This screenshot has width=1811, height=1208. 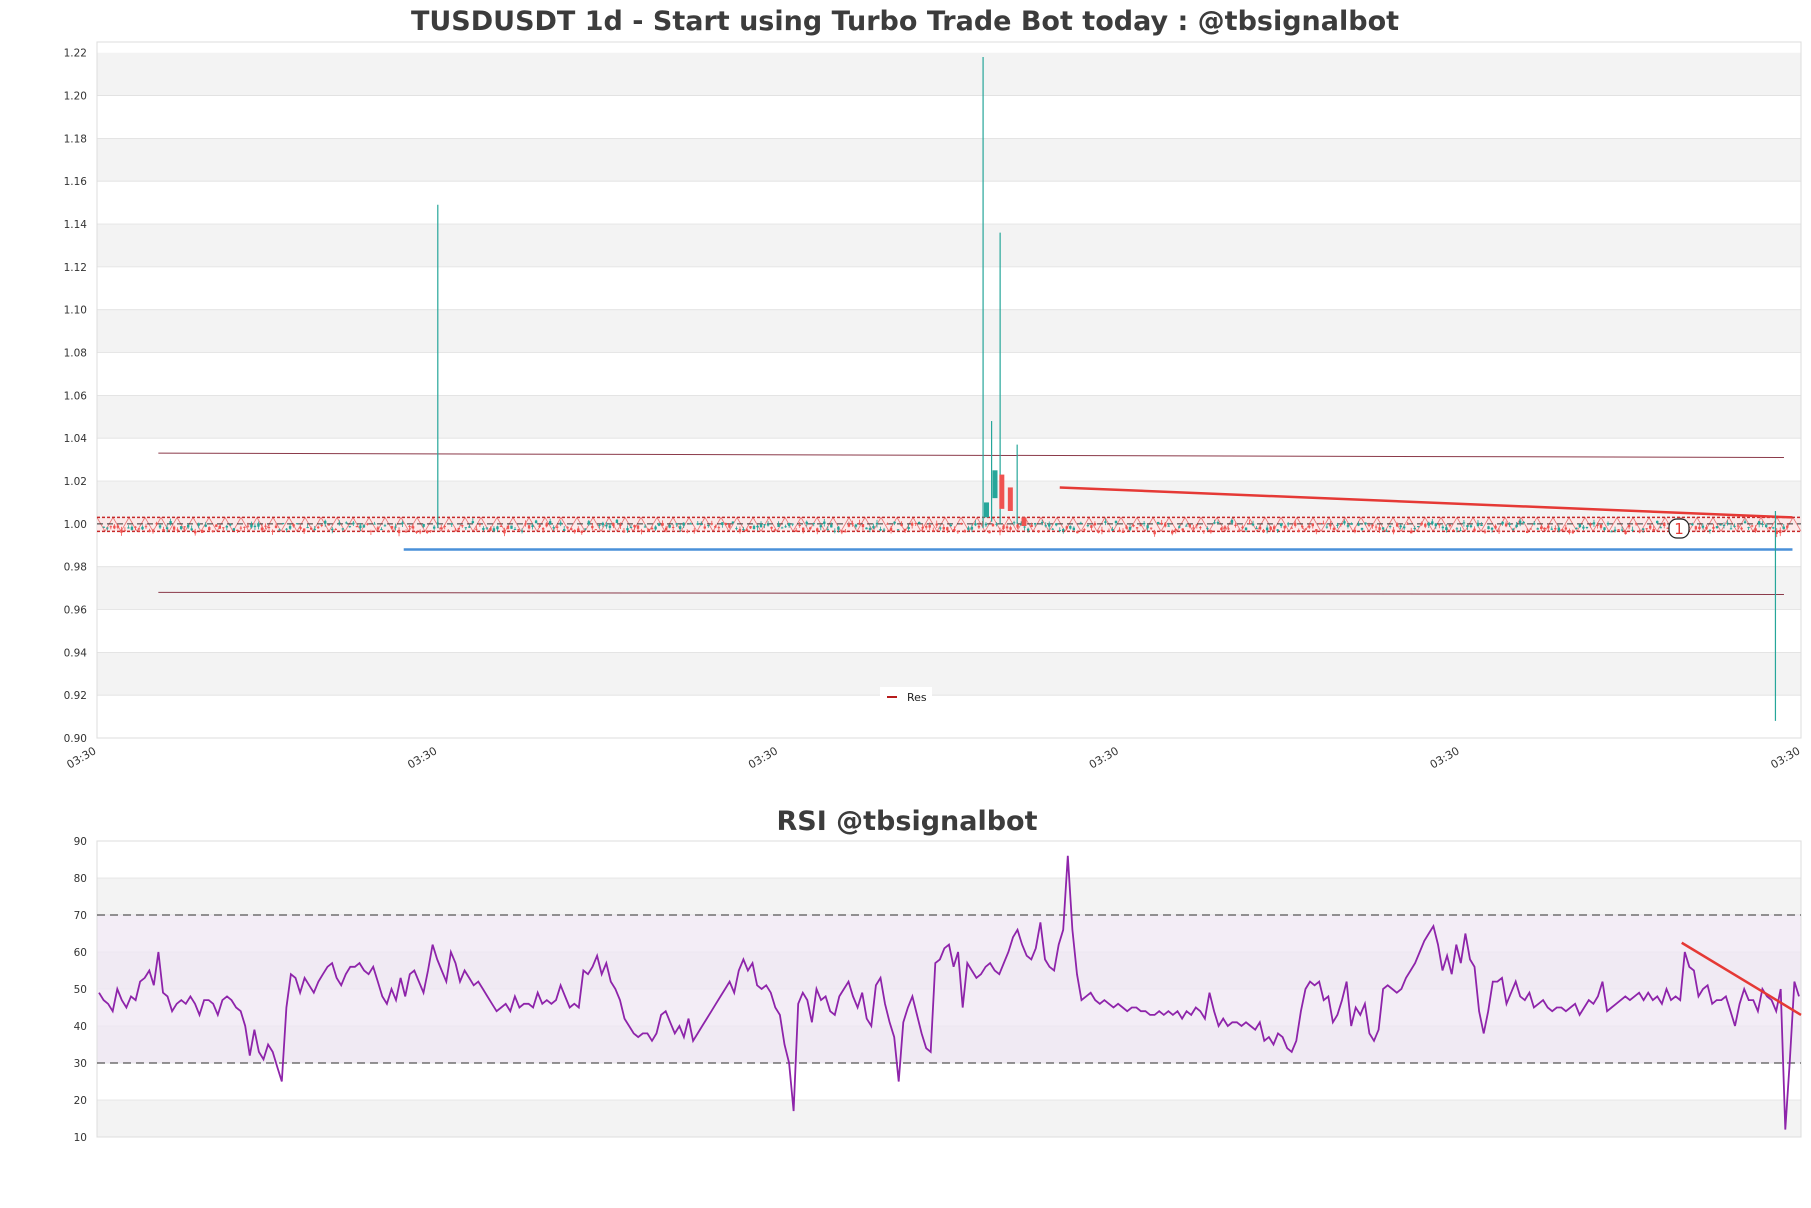 What do you see at coordinates (75, 525) in the screenshot?
I see `price-y-tick-label: 1.00` at bounding box center [75, 525].